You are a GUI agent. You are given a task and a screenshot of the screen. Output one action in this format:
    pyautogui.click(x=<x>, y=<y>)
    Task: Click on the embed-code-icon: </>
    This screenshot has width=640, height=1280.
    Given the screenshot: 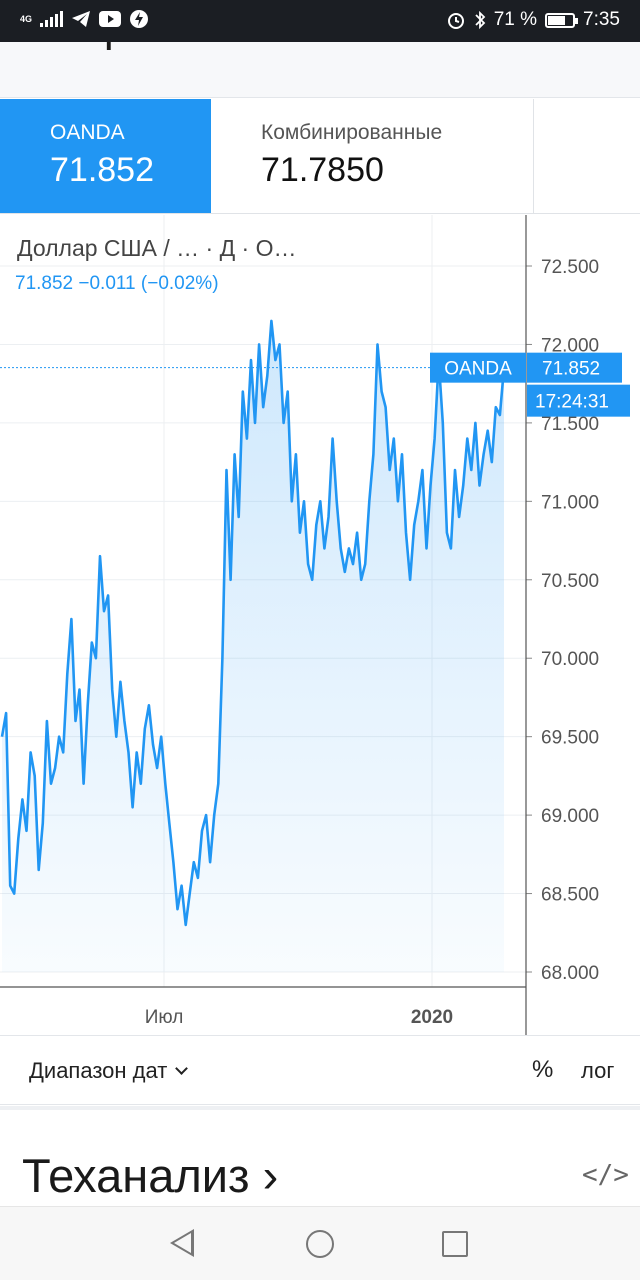 What is the action you would take?
    pyautogui.click(x=605, y=1175)
    